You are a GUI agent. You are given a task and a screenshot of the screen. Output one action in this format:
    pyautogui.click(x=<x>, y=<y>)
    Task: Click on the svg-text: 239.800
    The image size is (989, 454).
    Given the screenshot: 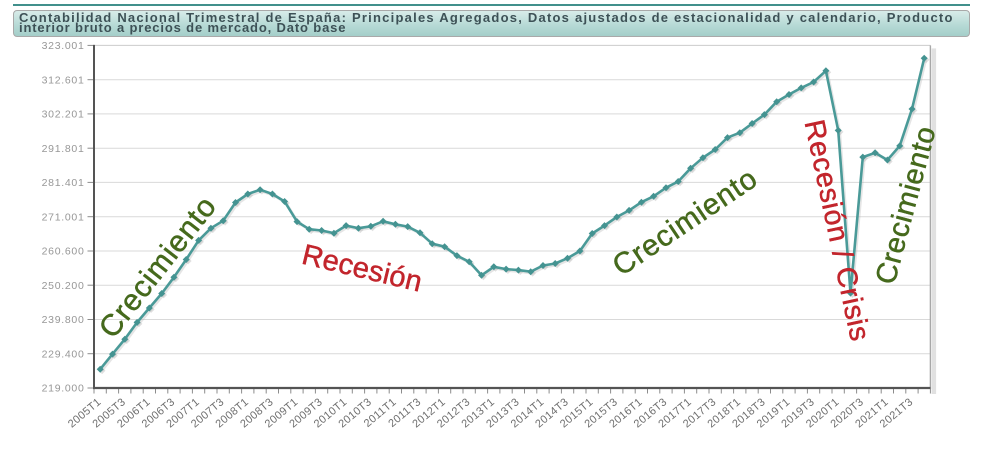 What is the action you would take?
    pyautogui.click(x=63, y=320)
    